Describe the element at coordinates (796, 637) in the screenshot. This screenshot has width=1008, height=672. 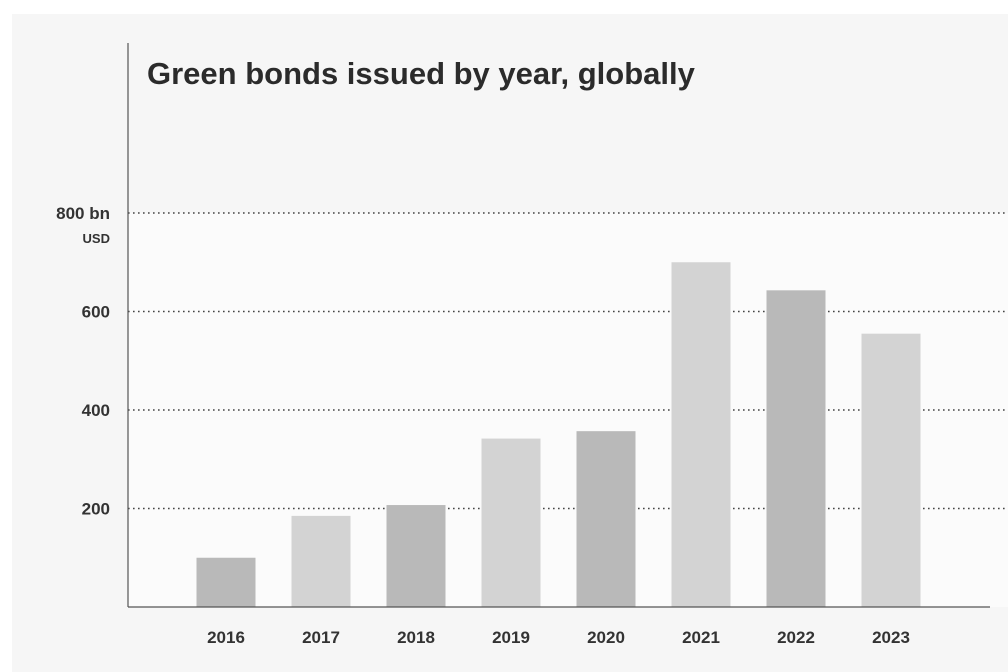
I see `x-tick-label: 2022` at that location.